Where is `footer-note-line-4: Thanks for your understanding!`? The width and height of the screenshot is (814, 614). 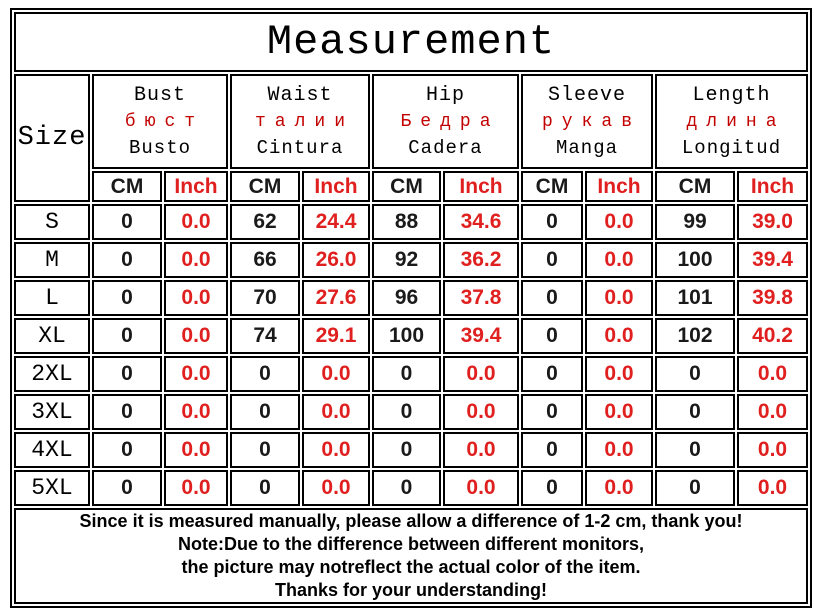 footer-note-line-4: Thanks for your understanding! is located at coordinates (410, 590).